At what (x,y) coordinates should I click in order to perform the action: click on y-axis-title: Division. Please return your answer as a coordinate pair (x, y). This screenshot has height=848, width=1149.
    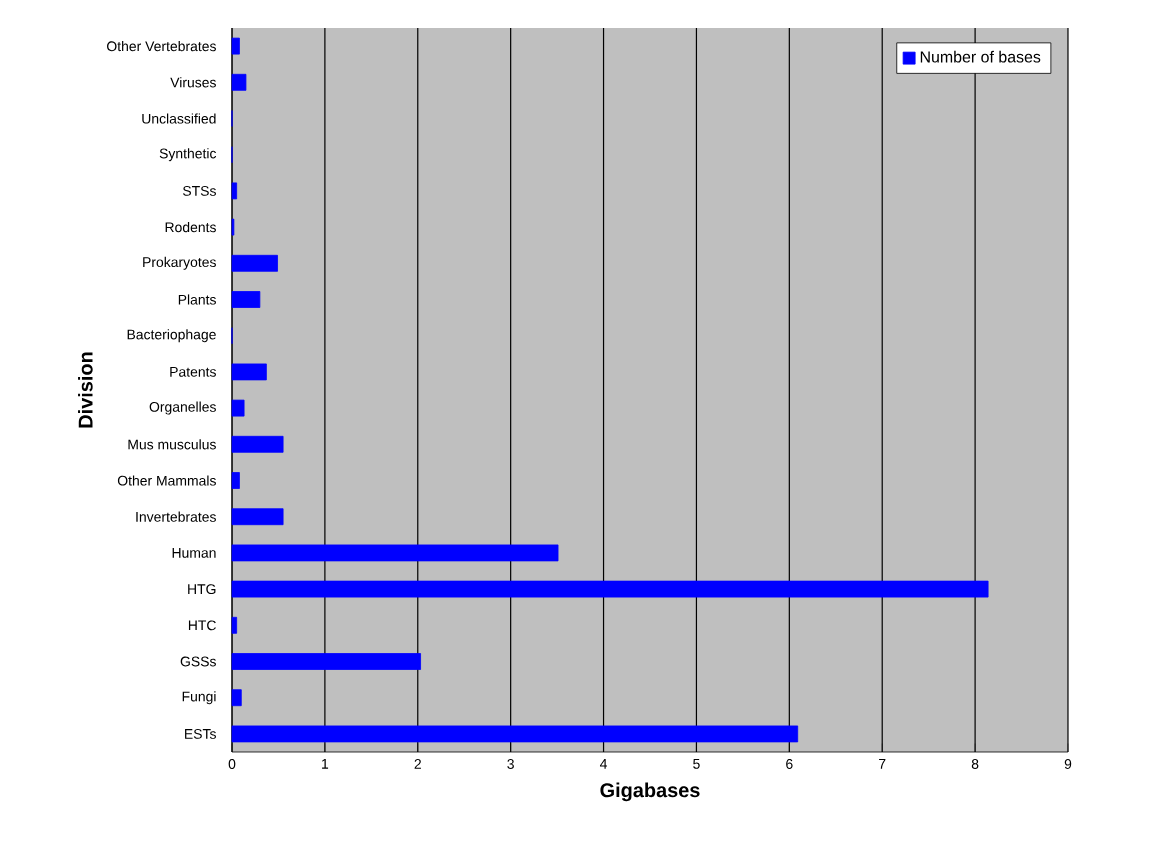
    Looking at the image, I should click on (85, 390).